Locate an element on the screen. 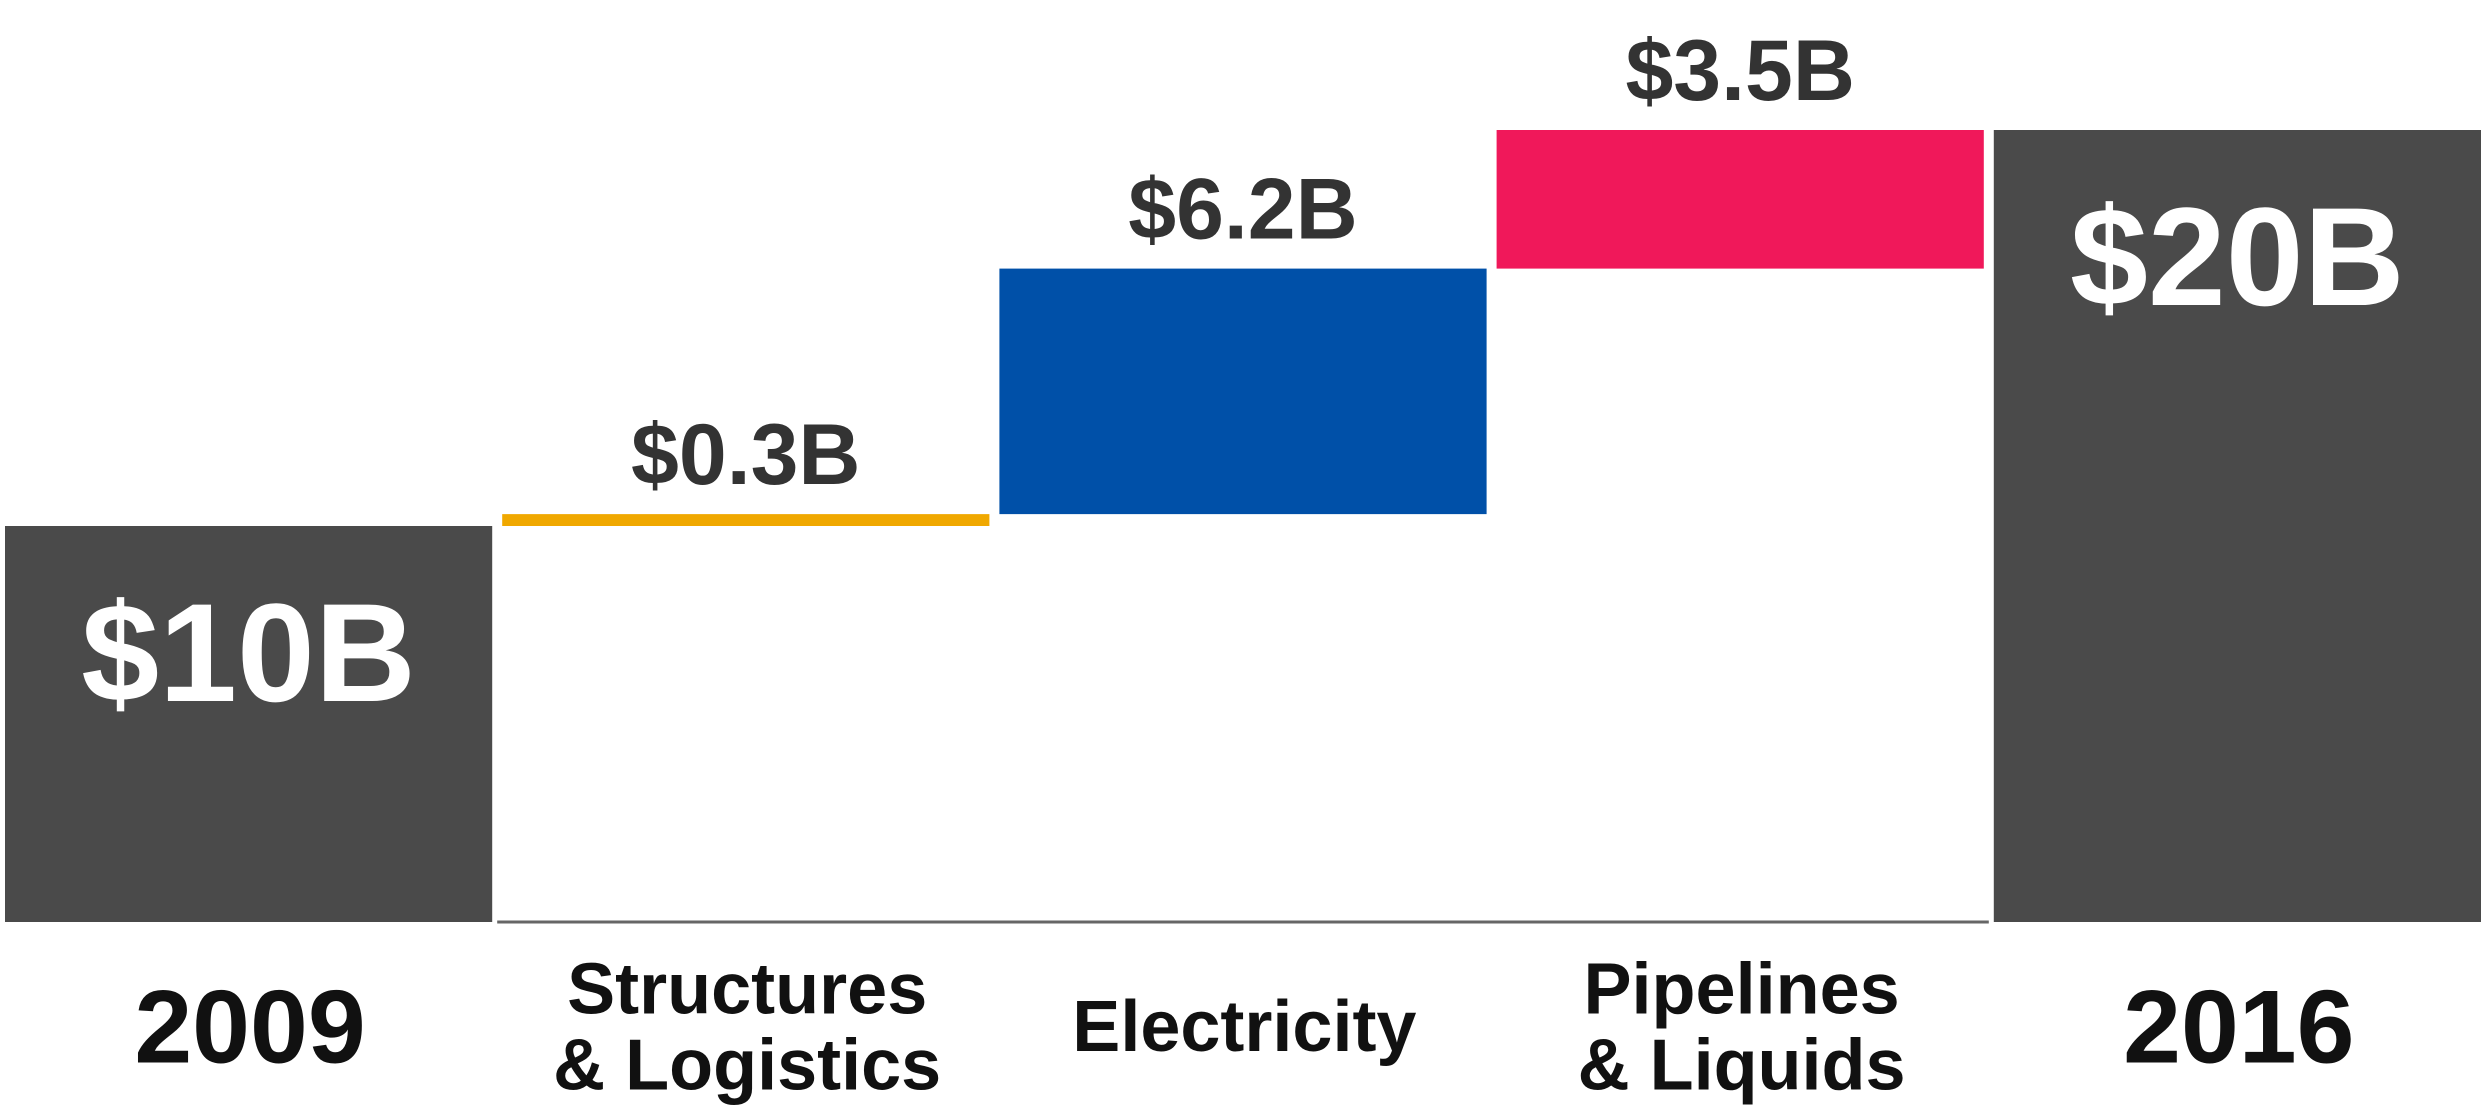 This screenshot has width=2486, height=1120. delta-label: $0.3B is located at coordinates (746, 455).